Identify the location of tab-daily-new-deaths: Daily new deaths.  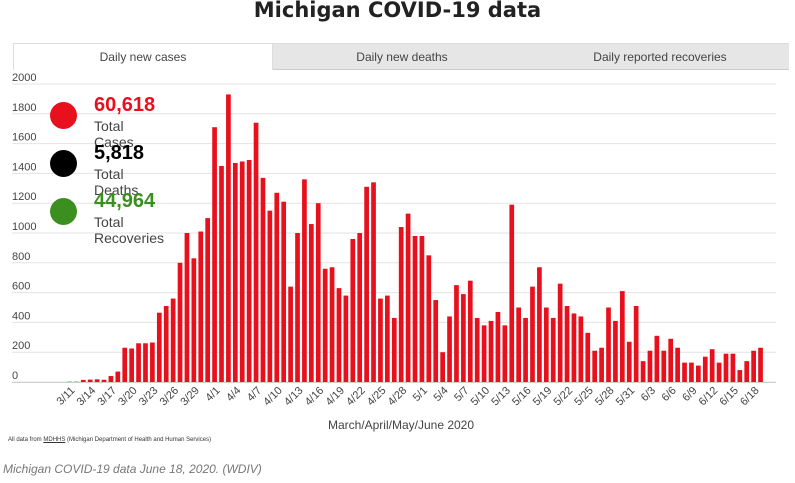
(402, 57).